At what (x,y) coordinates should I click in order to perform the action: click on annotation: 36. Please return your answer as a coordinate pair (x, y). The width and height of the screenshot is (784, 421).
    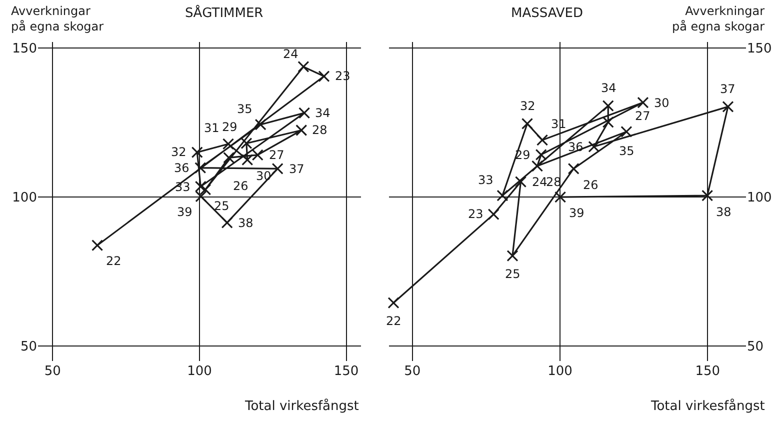
    Looking at the image, I should click on (182, 168).